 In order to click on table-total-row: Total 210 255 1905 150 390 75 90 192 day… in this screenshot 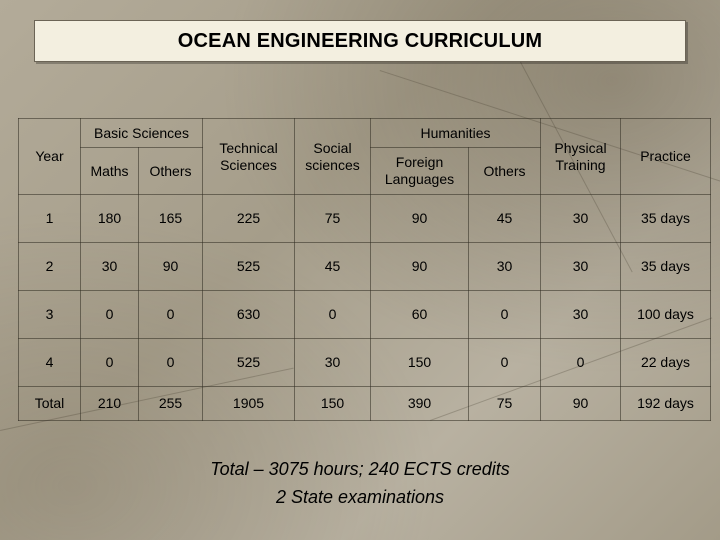, I will do `click(364, 403)`.